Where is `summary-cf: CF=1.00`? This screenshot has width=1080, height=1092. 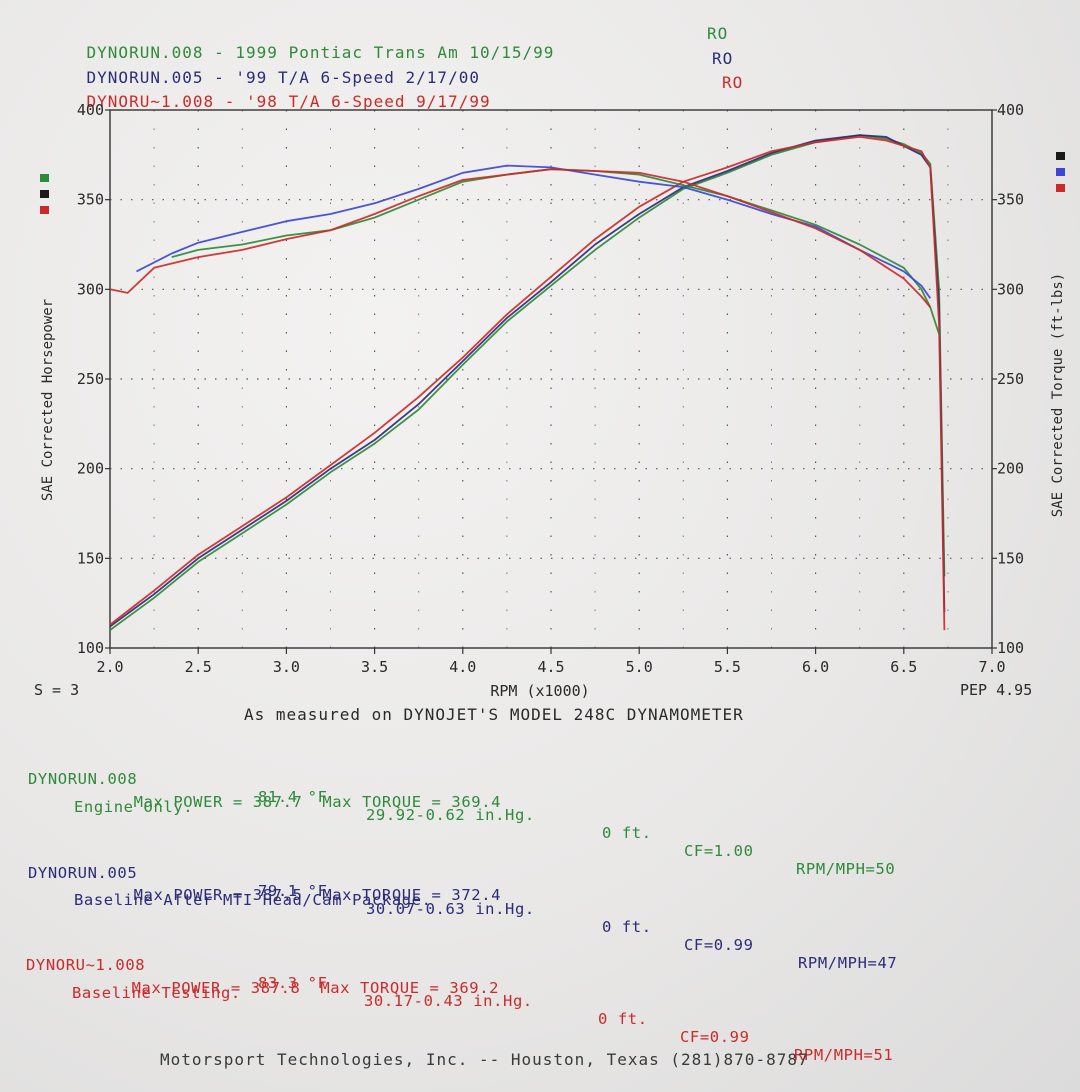 summary-cf: CF=1.00 is located at coordinates (719, 851).